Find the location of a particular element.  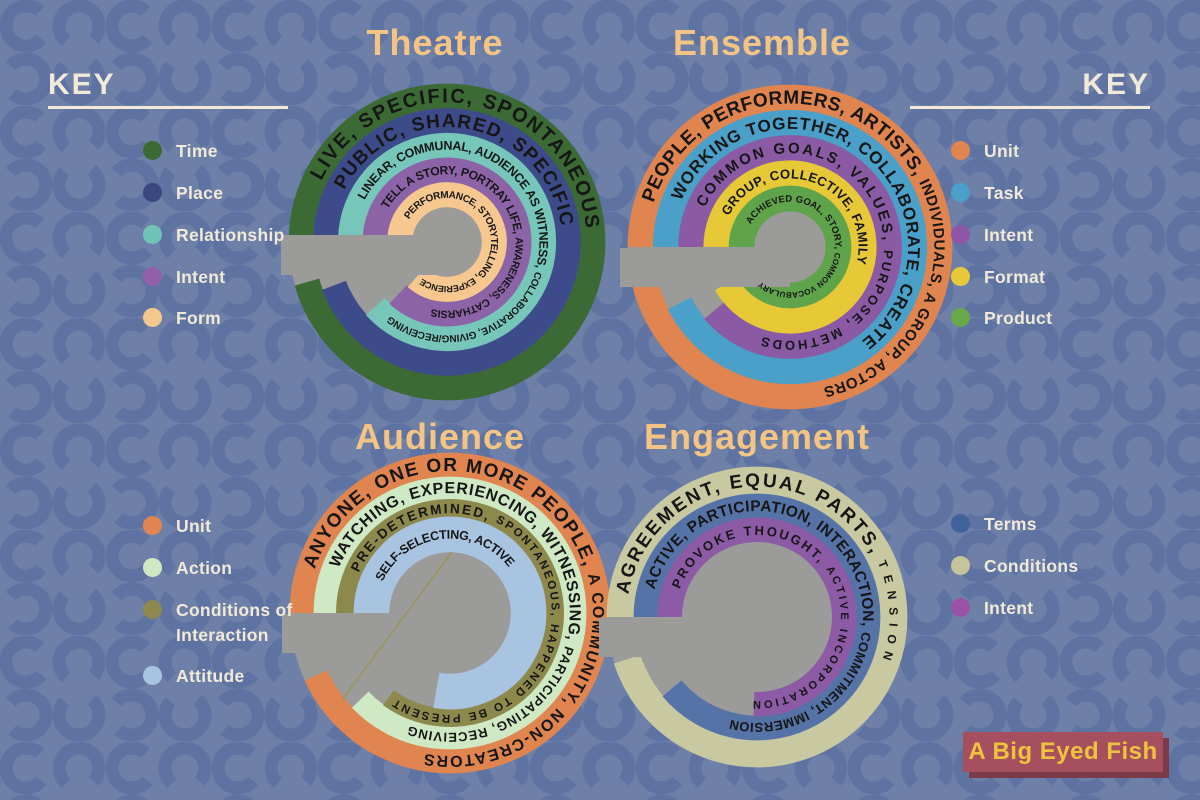

engagement-ring-conditions is located at coordinates (757, 617).